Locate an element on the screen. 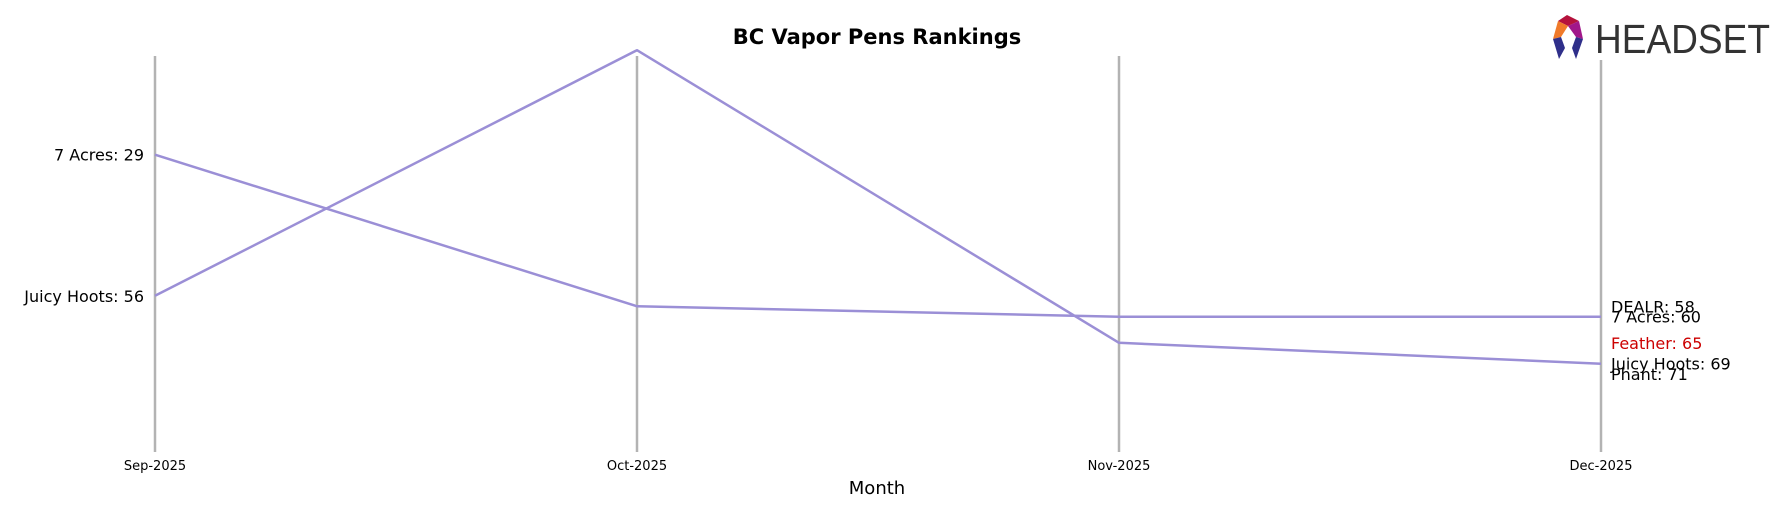  right-label: Juicy Hoots: 69 is located at coordinates (1670, 364).